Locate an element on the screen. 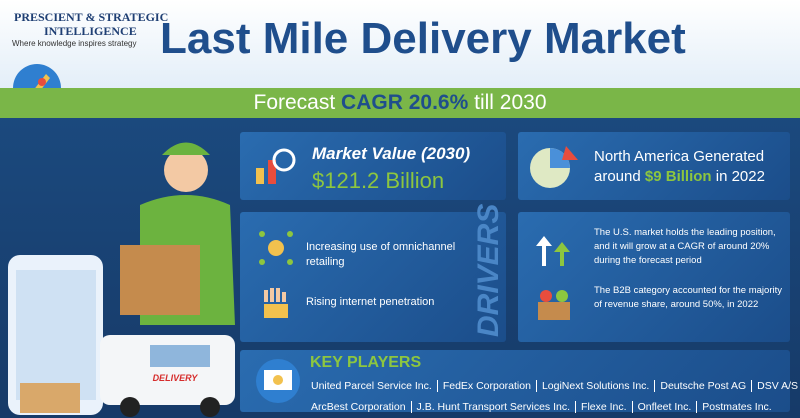 The image size is (800, 418). text: North America Generated is located at coordinates (679, 156).